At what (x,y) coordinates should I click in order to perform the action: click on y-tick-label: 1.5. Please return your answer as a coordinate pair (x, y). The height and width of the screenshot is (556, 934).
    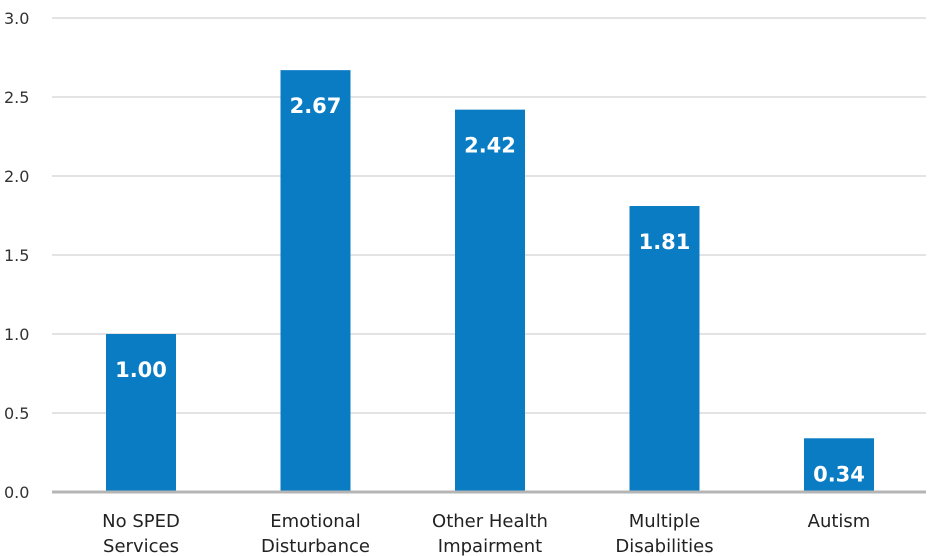
    Looking at the image, I should click on (16, 255).